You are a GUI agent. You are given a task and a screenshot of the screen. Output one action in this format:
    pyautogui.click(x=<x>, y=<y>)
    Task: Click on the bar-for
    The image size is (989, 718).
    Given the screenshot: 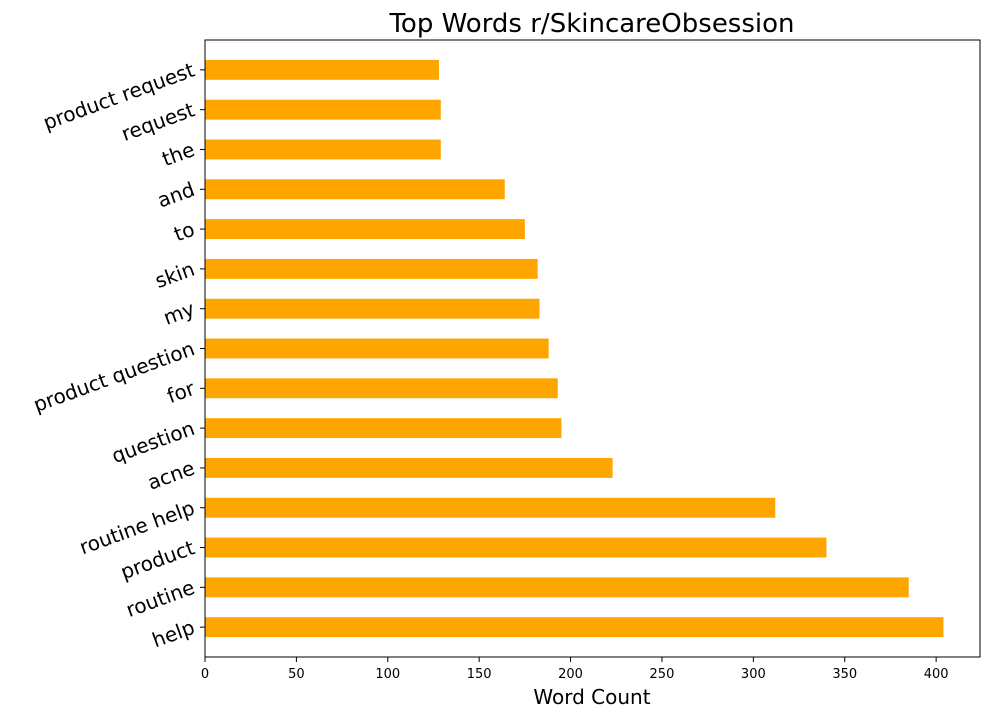 What is the action you would take?
    pyautogui.click(x=381, y=388)
    